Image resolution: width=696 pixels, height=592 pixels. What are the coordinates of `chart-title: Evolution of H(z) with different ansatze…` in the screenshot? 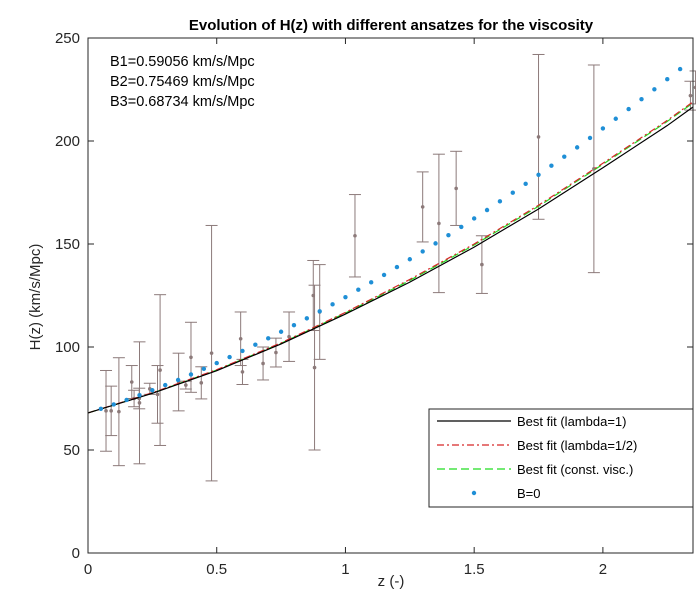 It's located at (391, 25).